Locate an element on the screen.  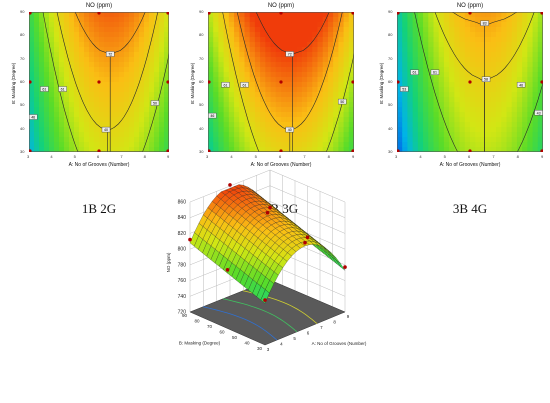
x-tick-label: 3 is located at coordinates (396, 156).